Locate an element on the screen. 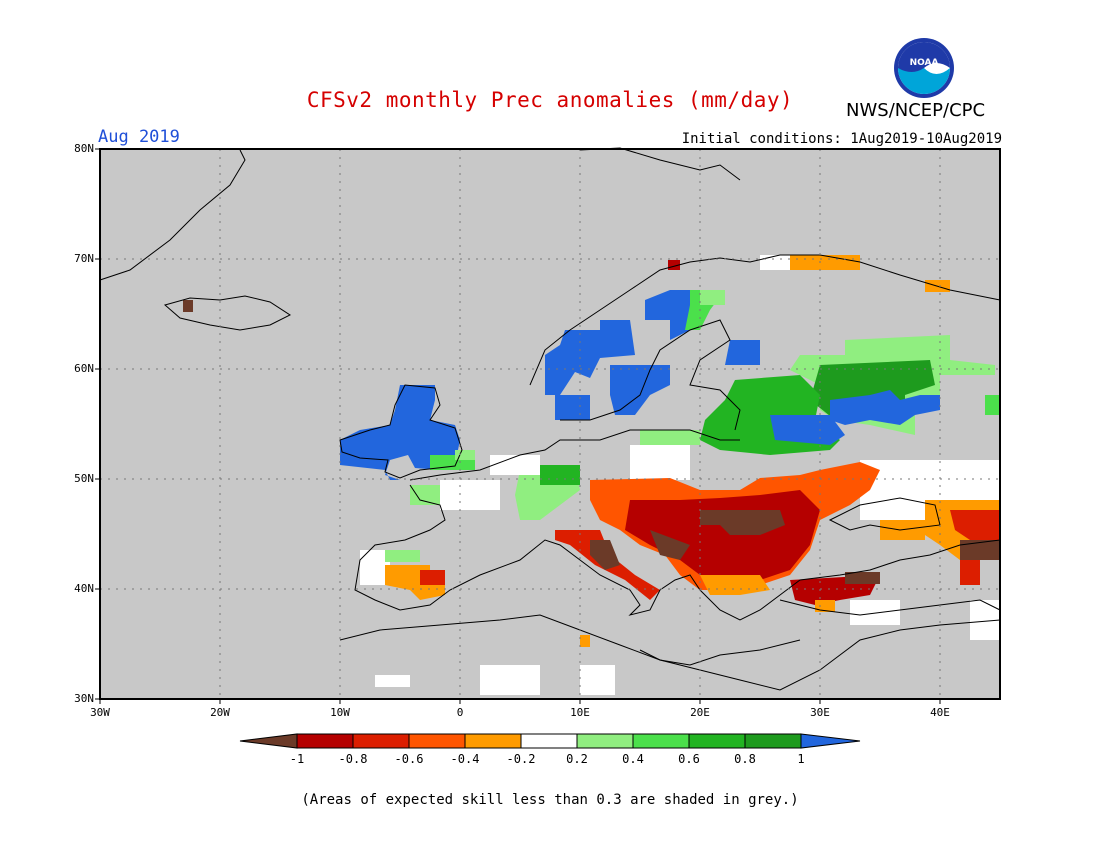 The image size is (1100, 850). colorbar is located at coordinates (550, 741).